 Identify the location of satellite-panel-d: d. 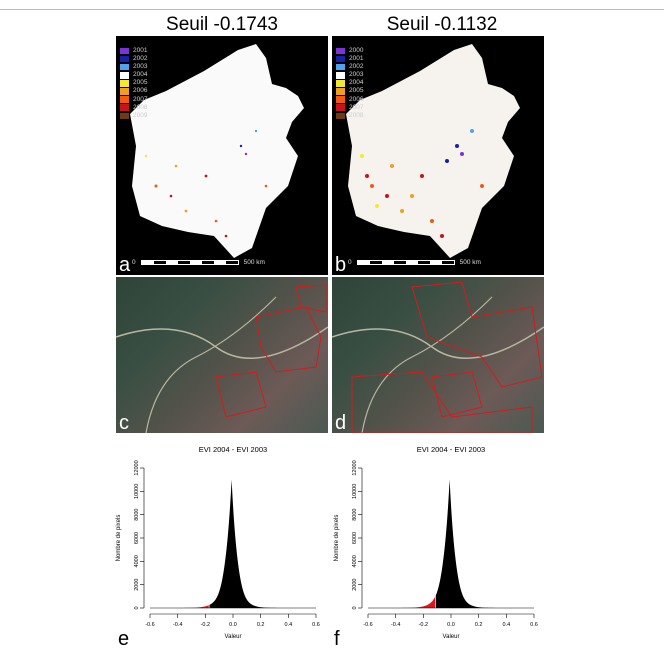
(438, 355).